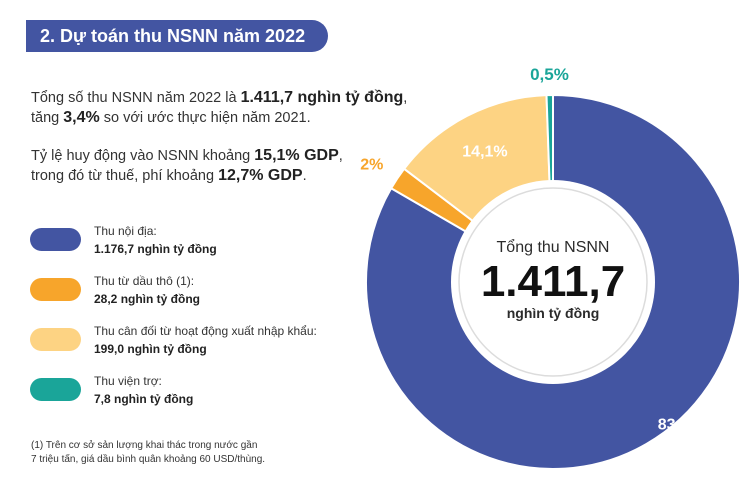 The width and height of the screenshot is (749, 485). What do you see at coordinates (144, 281) in the screenshot?
I see `legend-label: Thu từ dầu thô (1):` at bounding box center [144, 281].